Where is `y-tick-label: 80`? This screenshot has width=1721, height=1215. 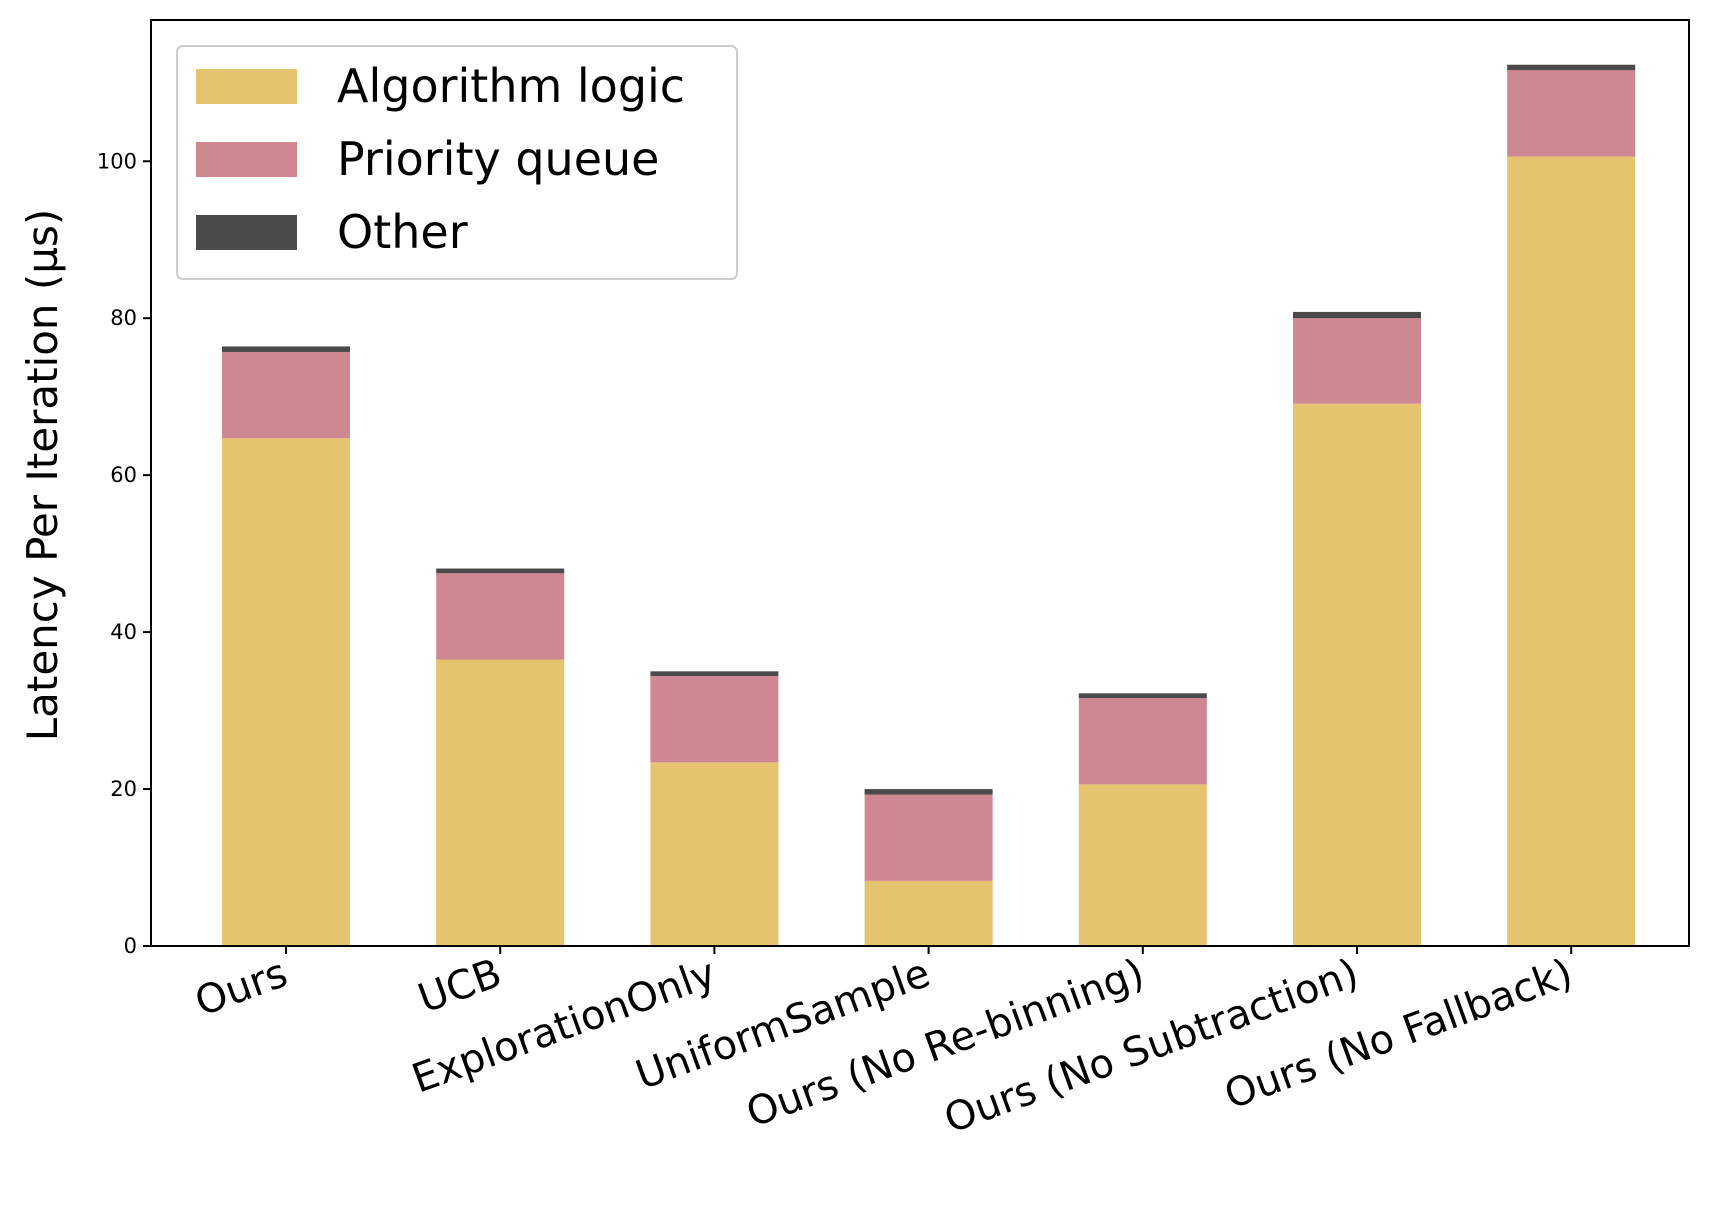
y-tick-label: 80 is located at coordinates (123, 318).